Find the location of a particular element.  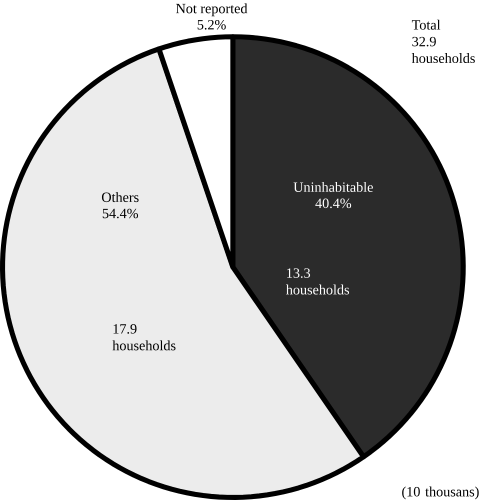

slice-label: Not reported is located at coordinates (212, 9).